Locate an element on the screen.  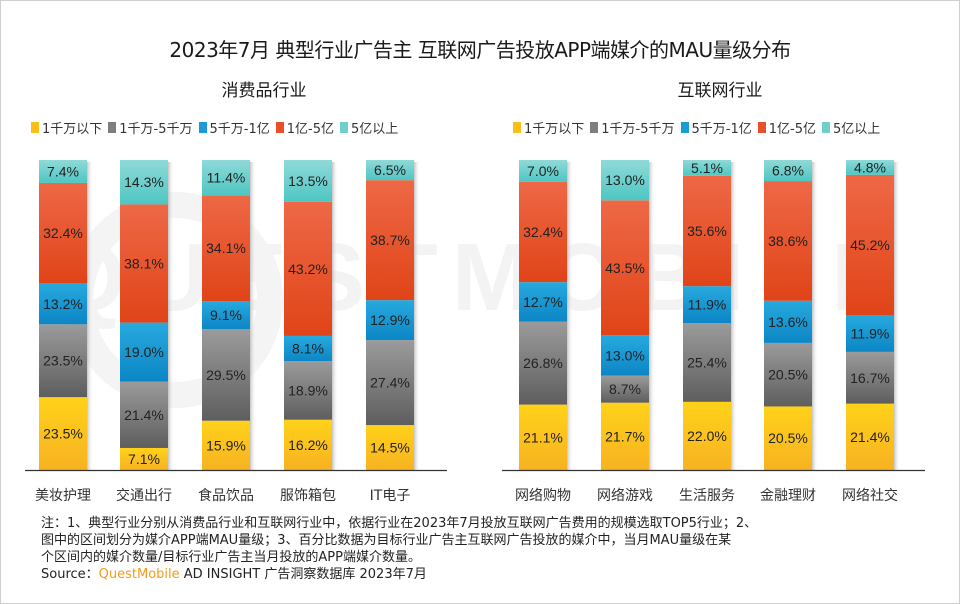
data-label: 38.7% is located at coordinates (390, 240).